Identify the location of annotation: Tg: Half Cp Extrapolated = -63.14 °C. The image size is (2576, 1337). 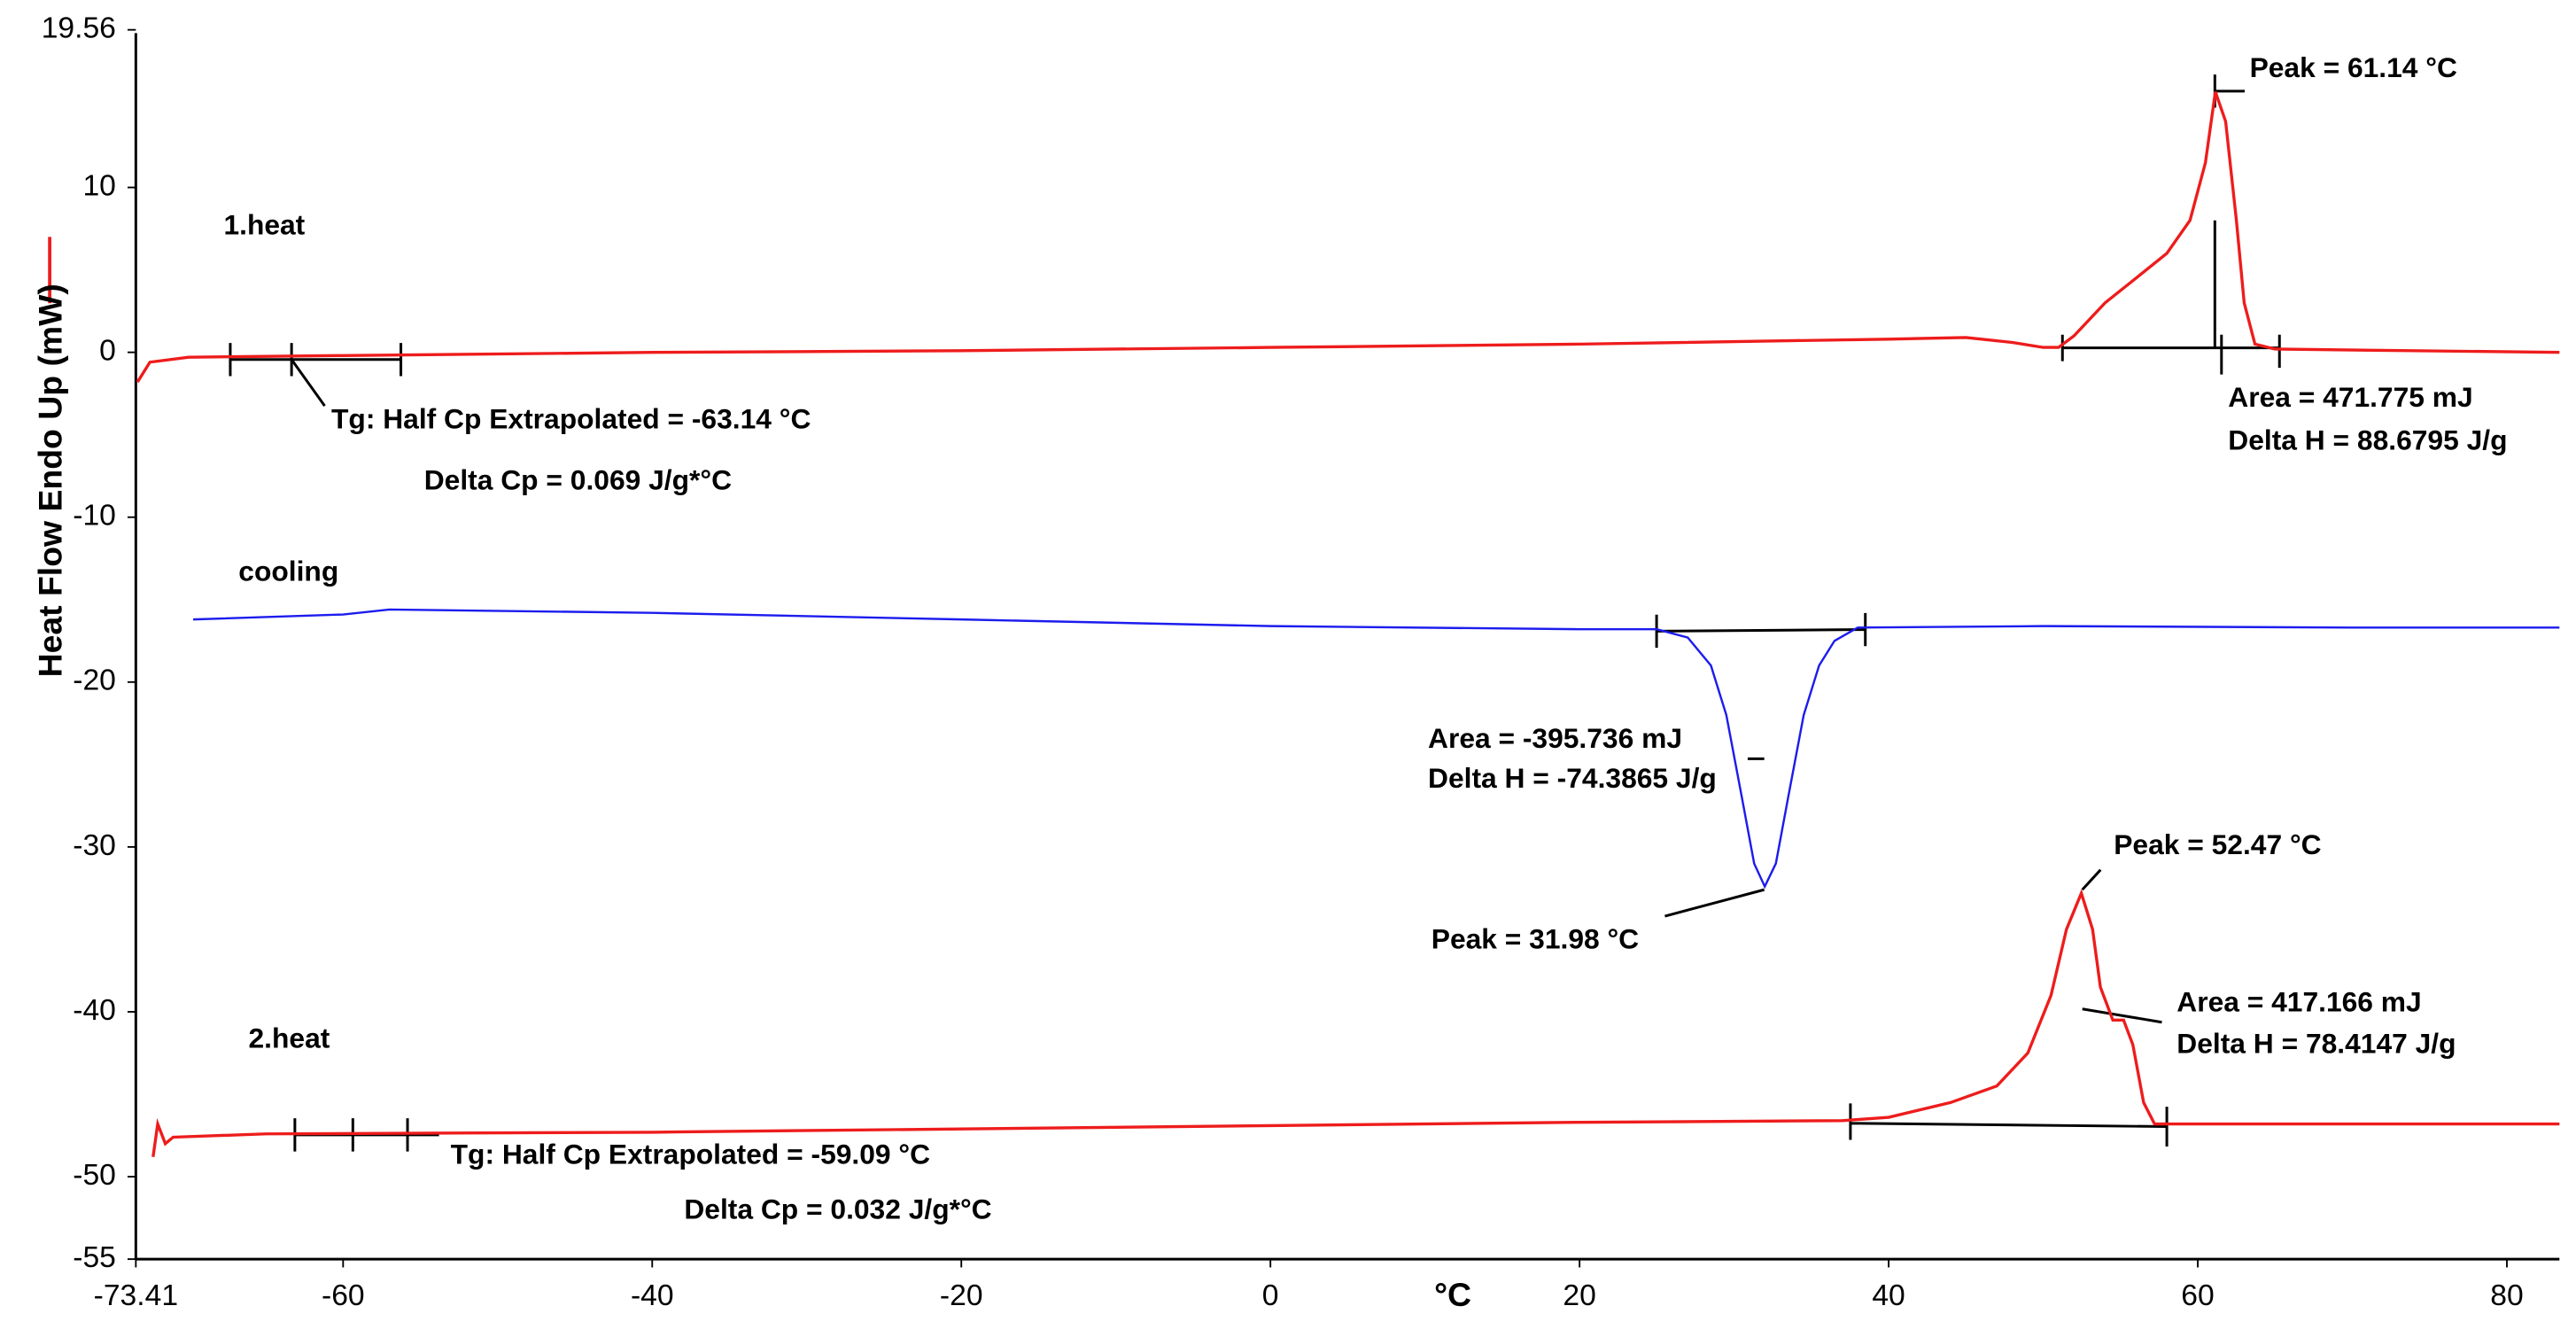
(571, 418).